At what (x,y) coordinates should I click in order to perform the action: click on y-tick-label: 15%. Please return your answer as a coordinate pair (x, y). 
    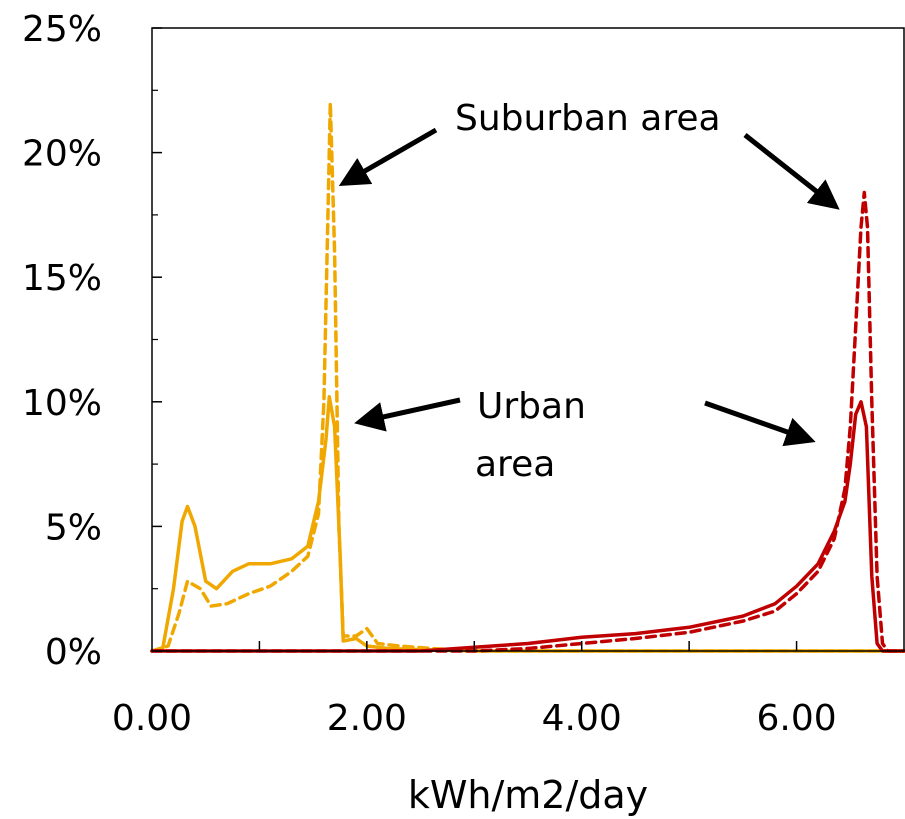
    Looking at the image, I should click on (62, 278).